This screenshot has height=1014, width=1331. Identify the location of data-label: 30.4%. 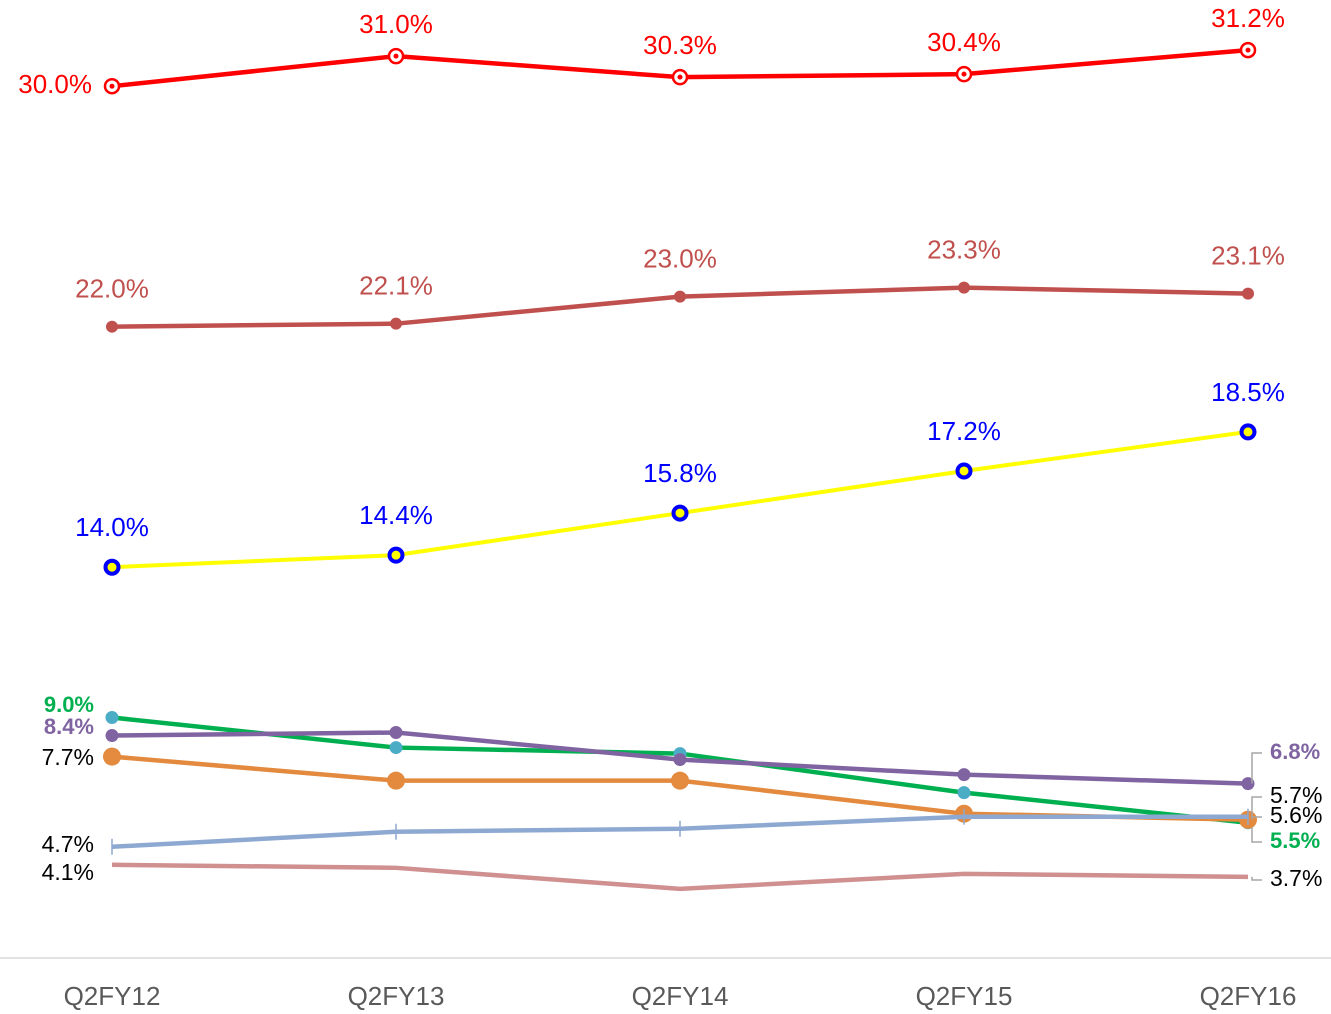
(964, 42).